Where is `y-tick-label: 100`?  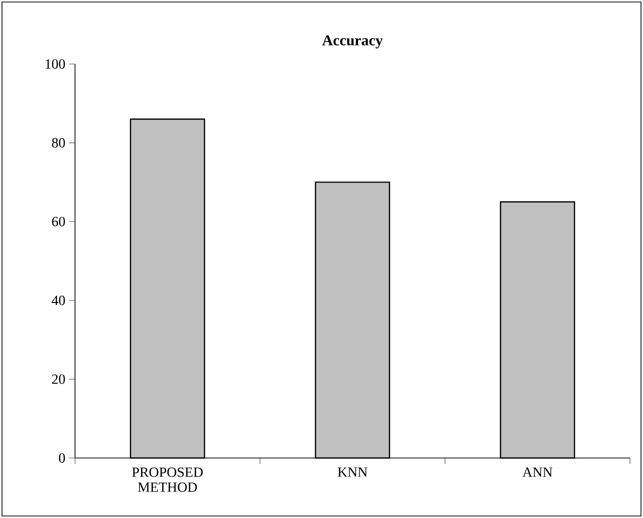 y-tick-label: 100 is located at coordinates (55, 64).